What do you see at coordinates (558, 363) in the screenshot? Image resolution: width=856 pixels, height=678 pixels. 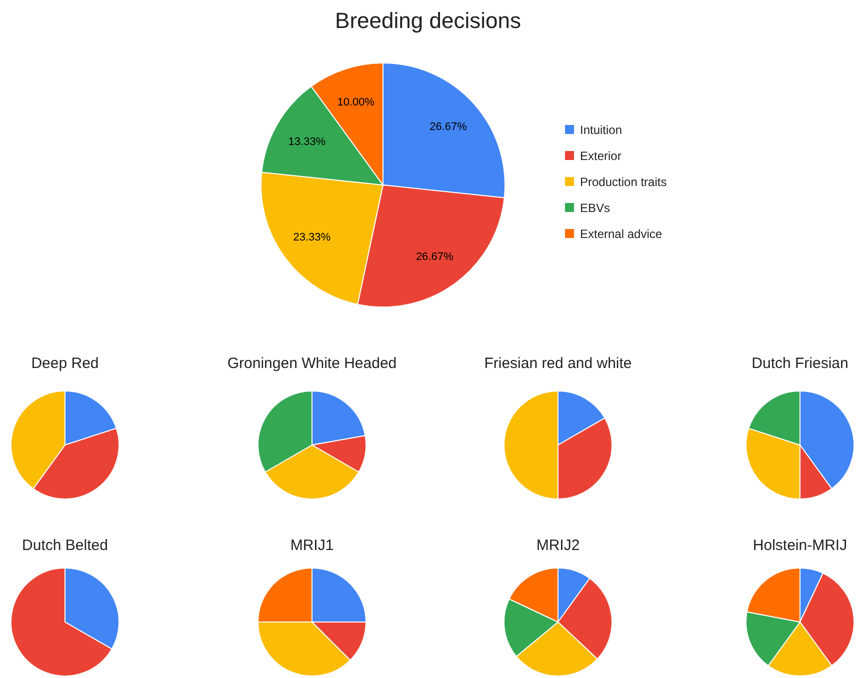 I see `chart-title: Friesian red and white` at bounding box center [558, 363].